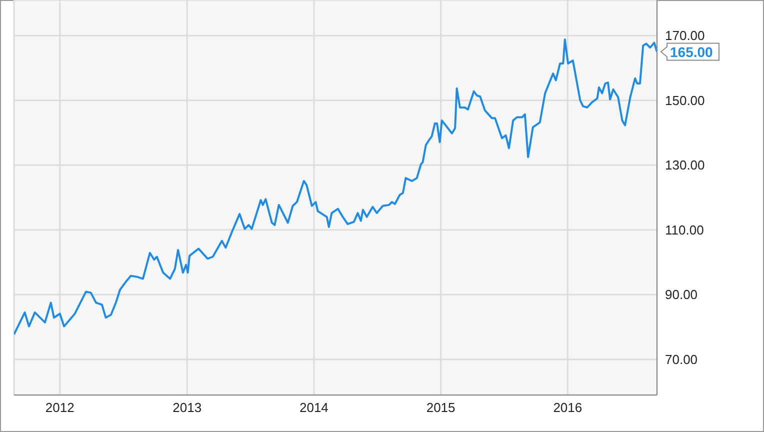 The width and height of the screenshot is (764, 432). What do you see at coordinates (681, 359) in the screenshot?
I see `y-tick-label: 70.00` at bounding box center [681, 359].